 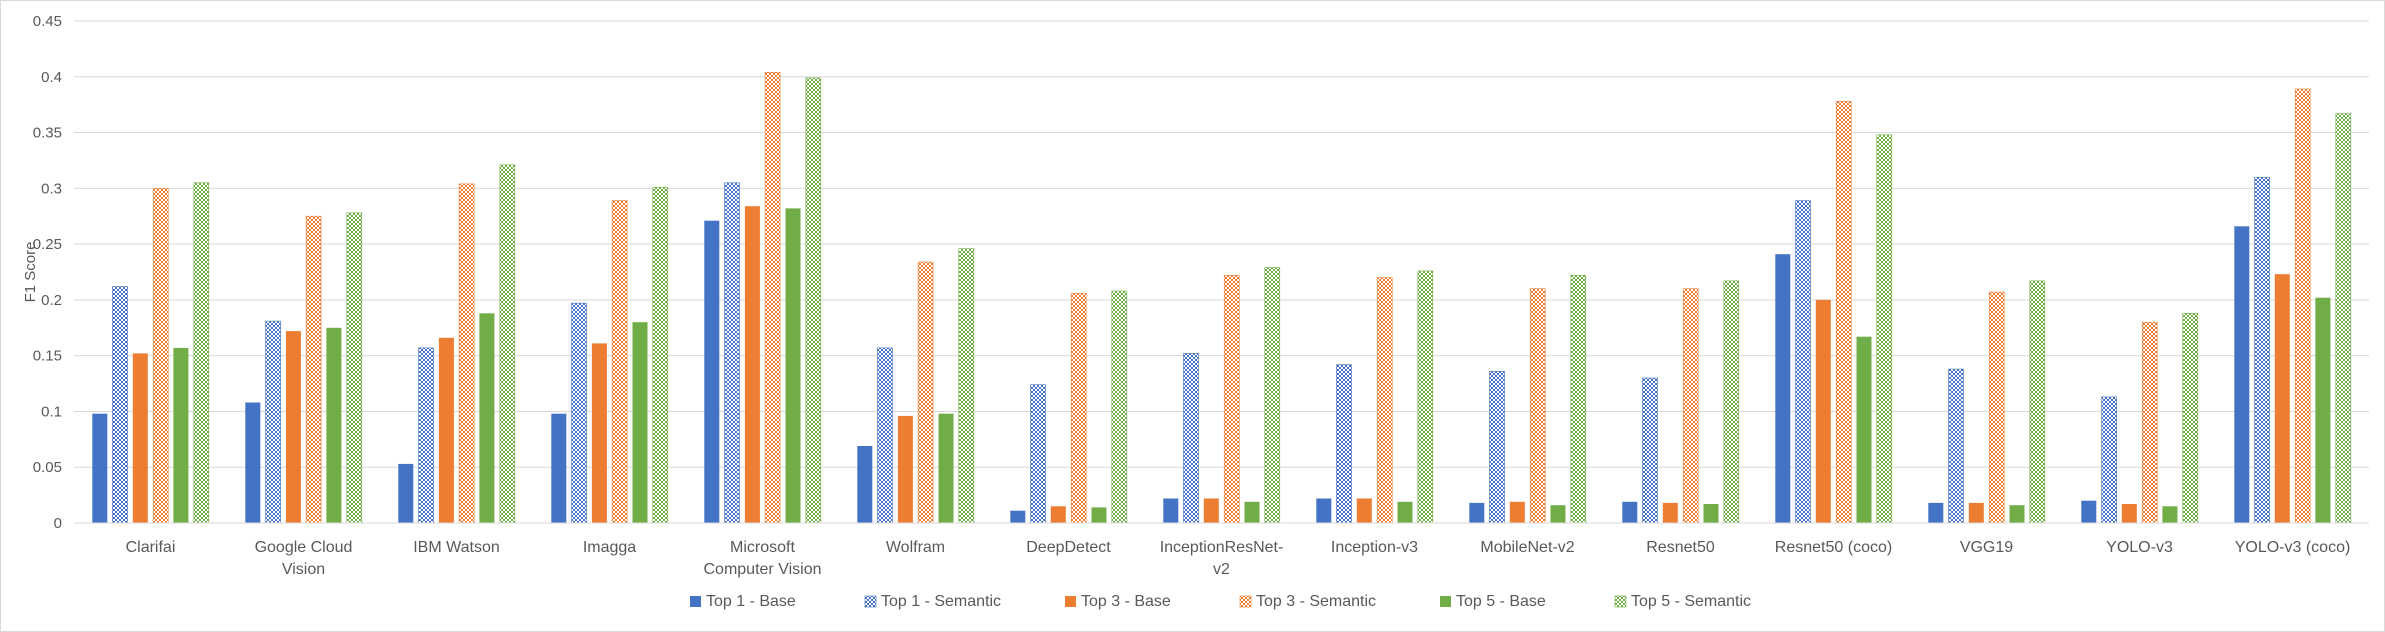 What do you see at coordinates (915, 547) in the screenshot?
I see `x-category-label: Wolfram` at bounding box center [915, 547].